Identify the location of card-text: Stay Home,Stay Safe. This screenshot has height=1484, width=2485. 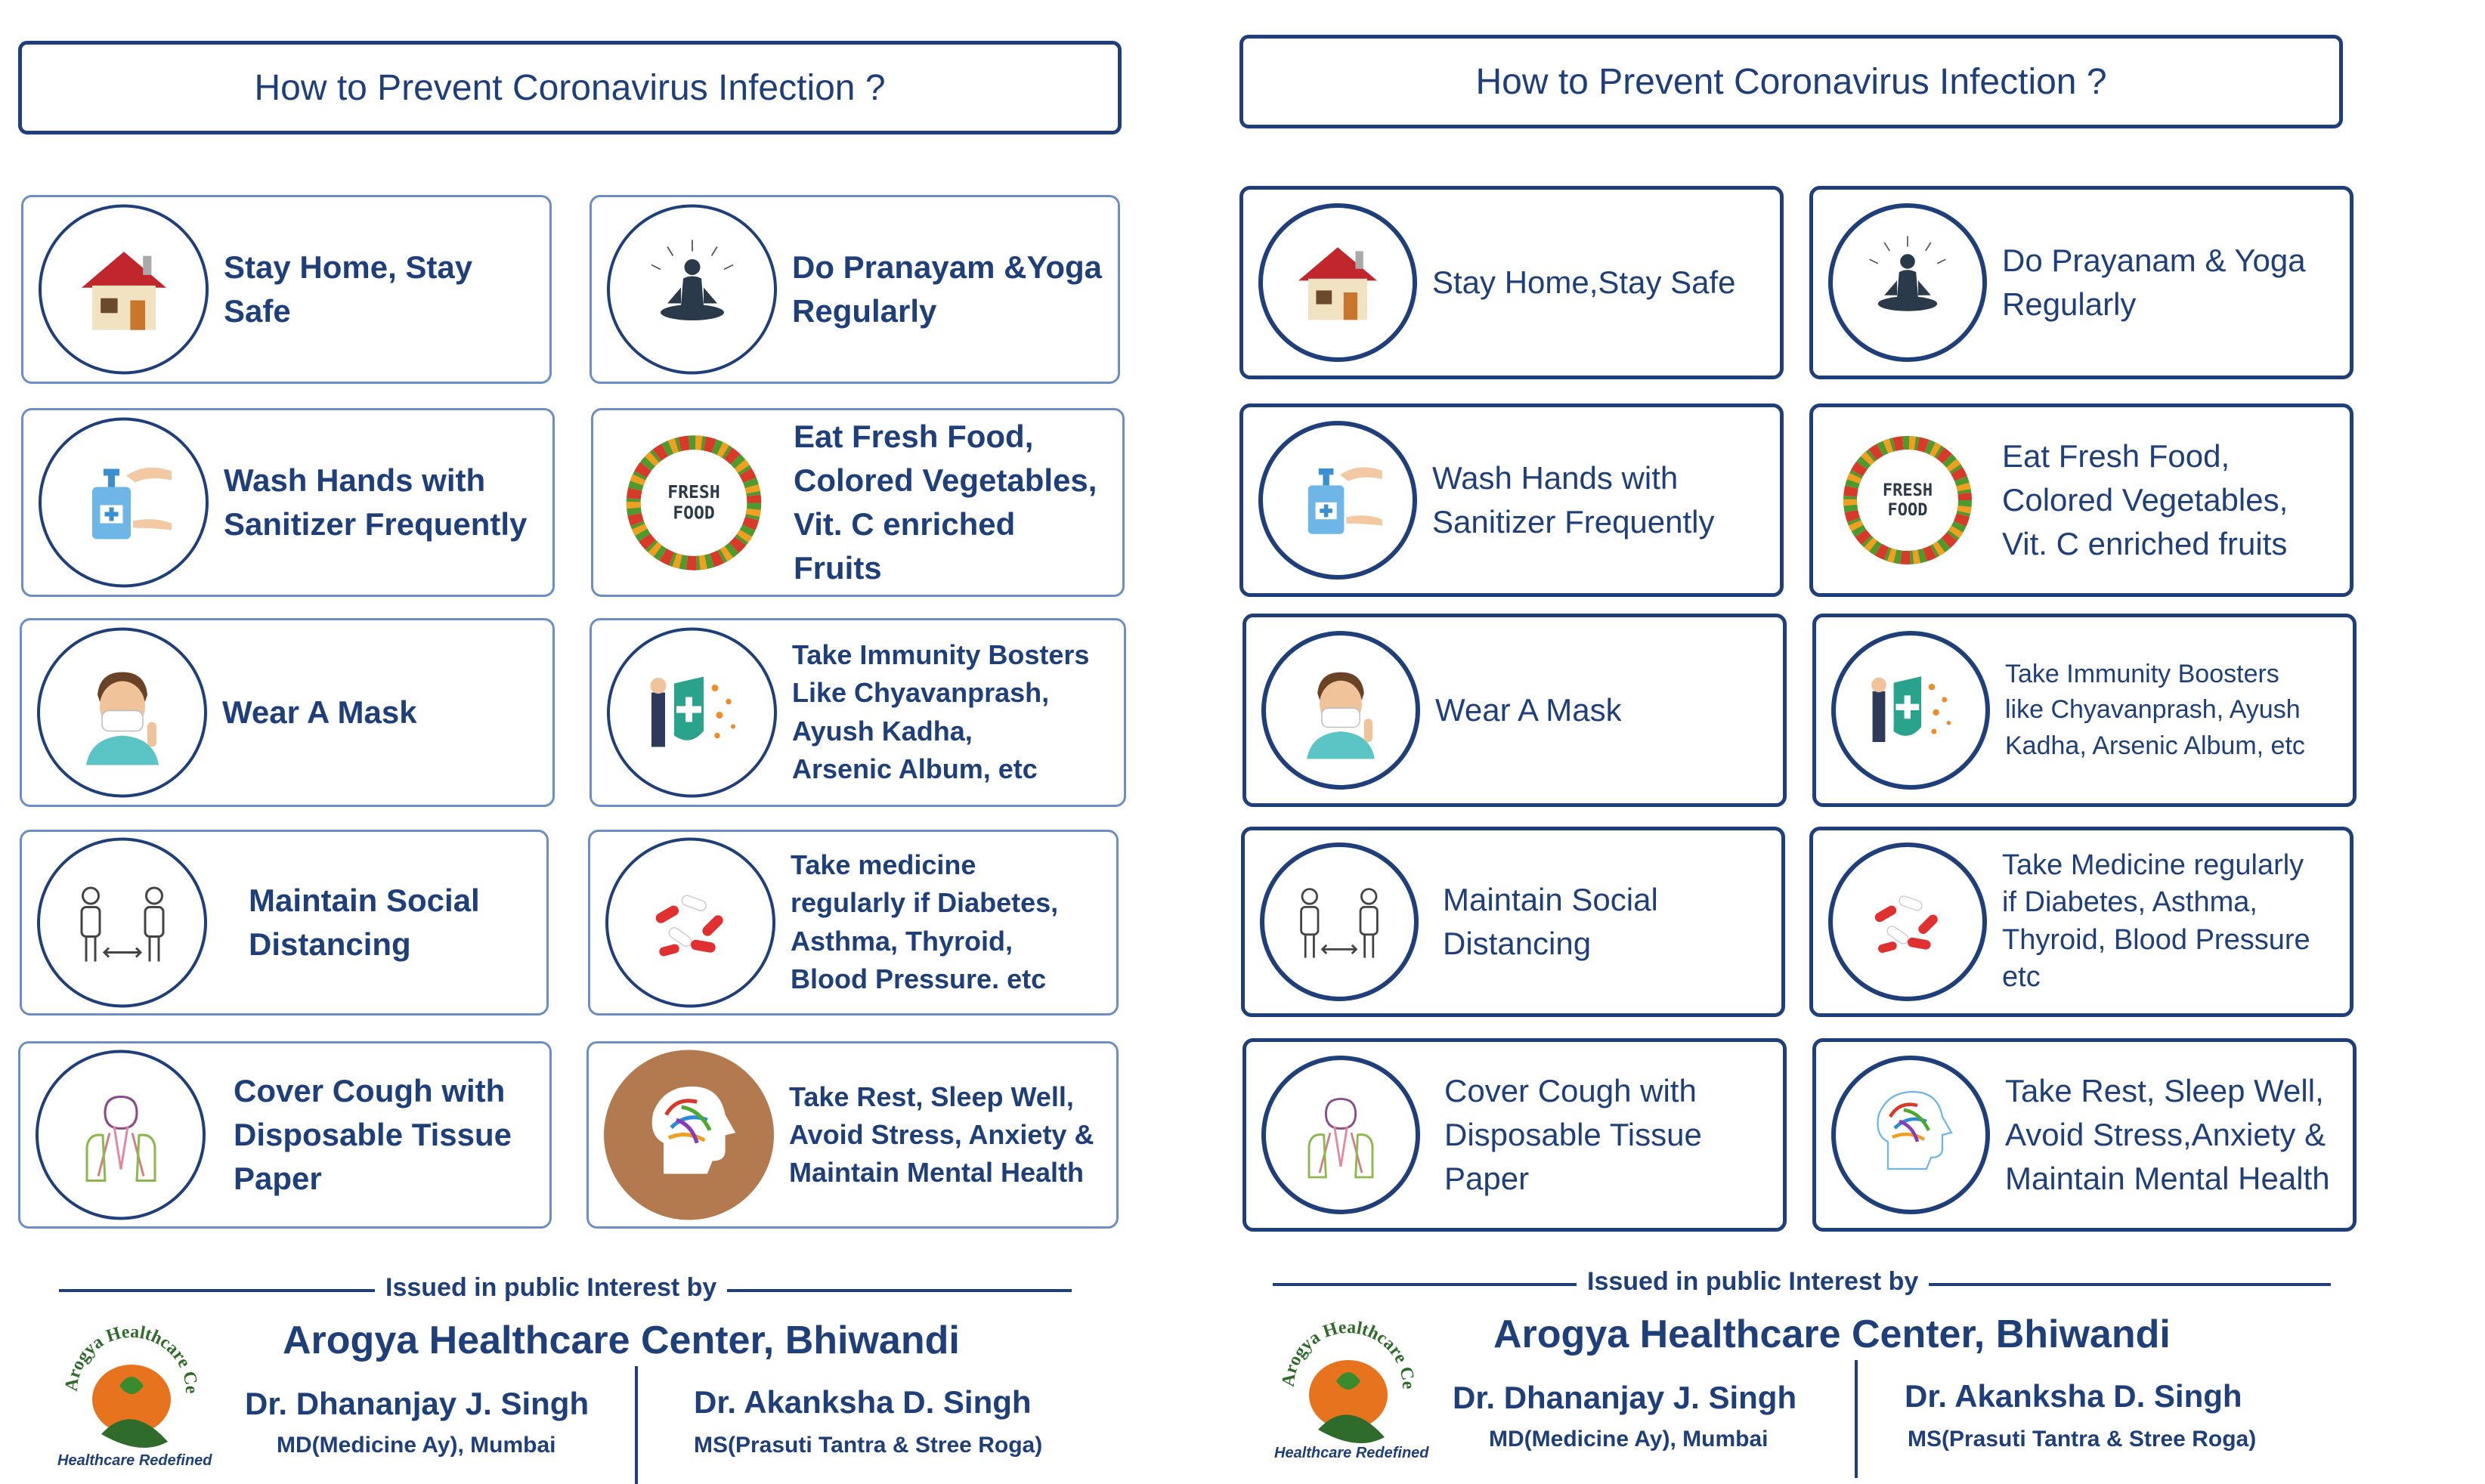
(1584, 282).